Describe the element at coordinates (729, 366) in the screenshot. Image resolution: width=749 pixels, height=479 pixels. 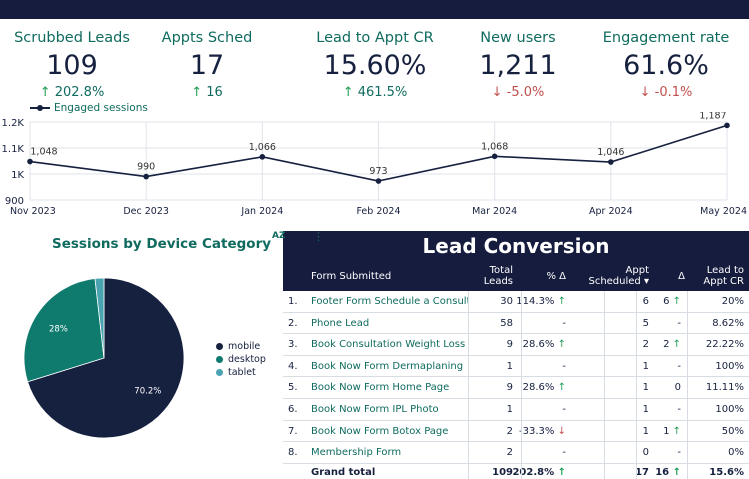
I see `lead-to-appt-cr: 100%` at that location.